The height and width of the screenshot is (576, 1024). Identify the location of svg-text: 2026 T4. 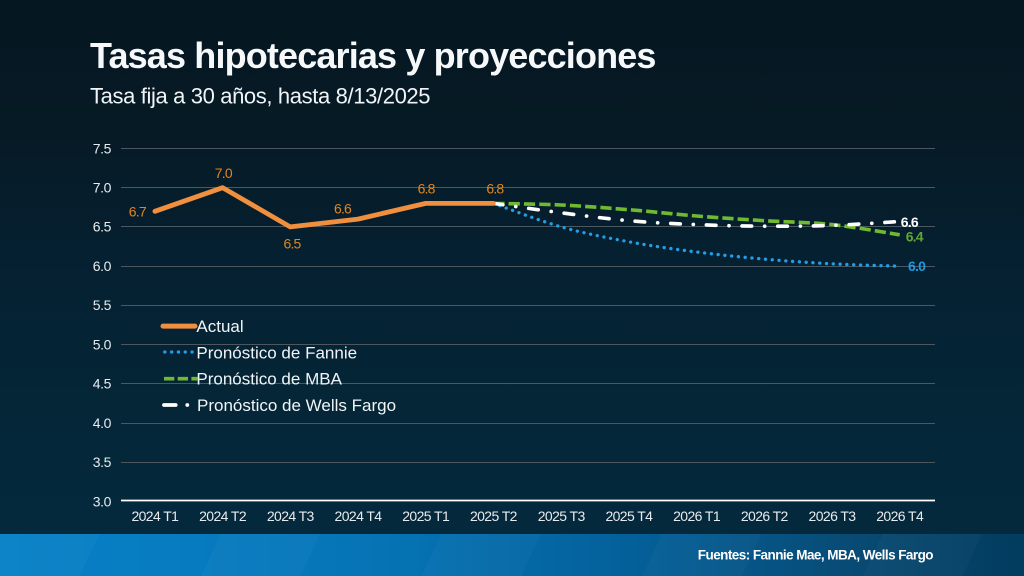
(900, 516).